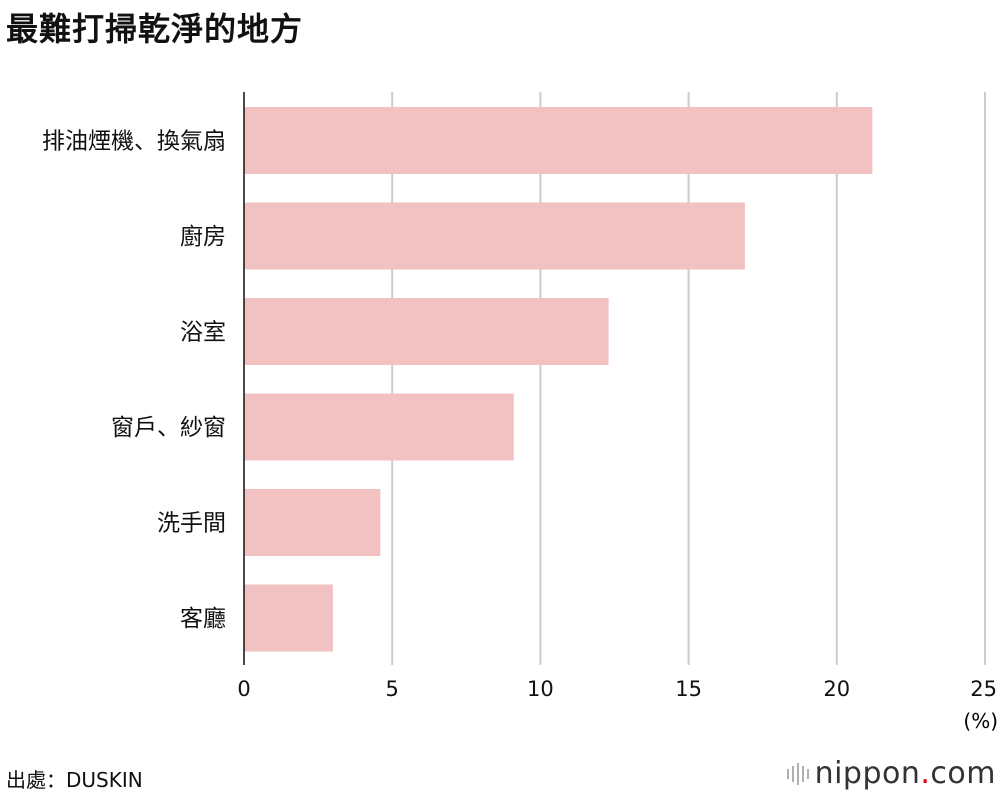 This screenshot has width=1000, height=796. Describe the element at coordinates (540, 689) in the screenshot. I see `x-tick-label: 10` at that location.